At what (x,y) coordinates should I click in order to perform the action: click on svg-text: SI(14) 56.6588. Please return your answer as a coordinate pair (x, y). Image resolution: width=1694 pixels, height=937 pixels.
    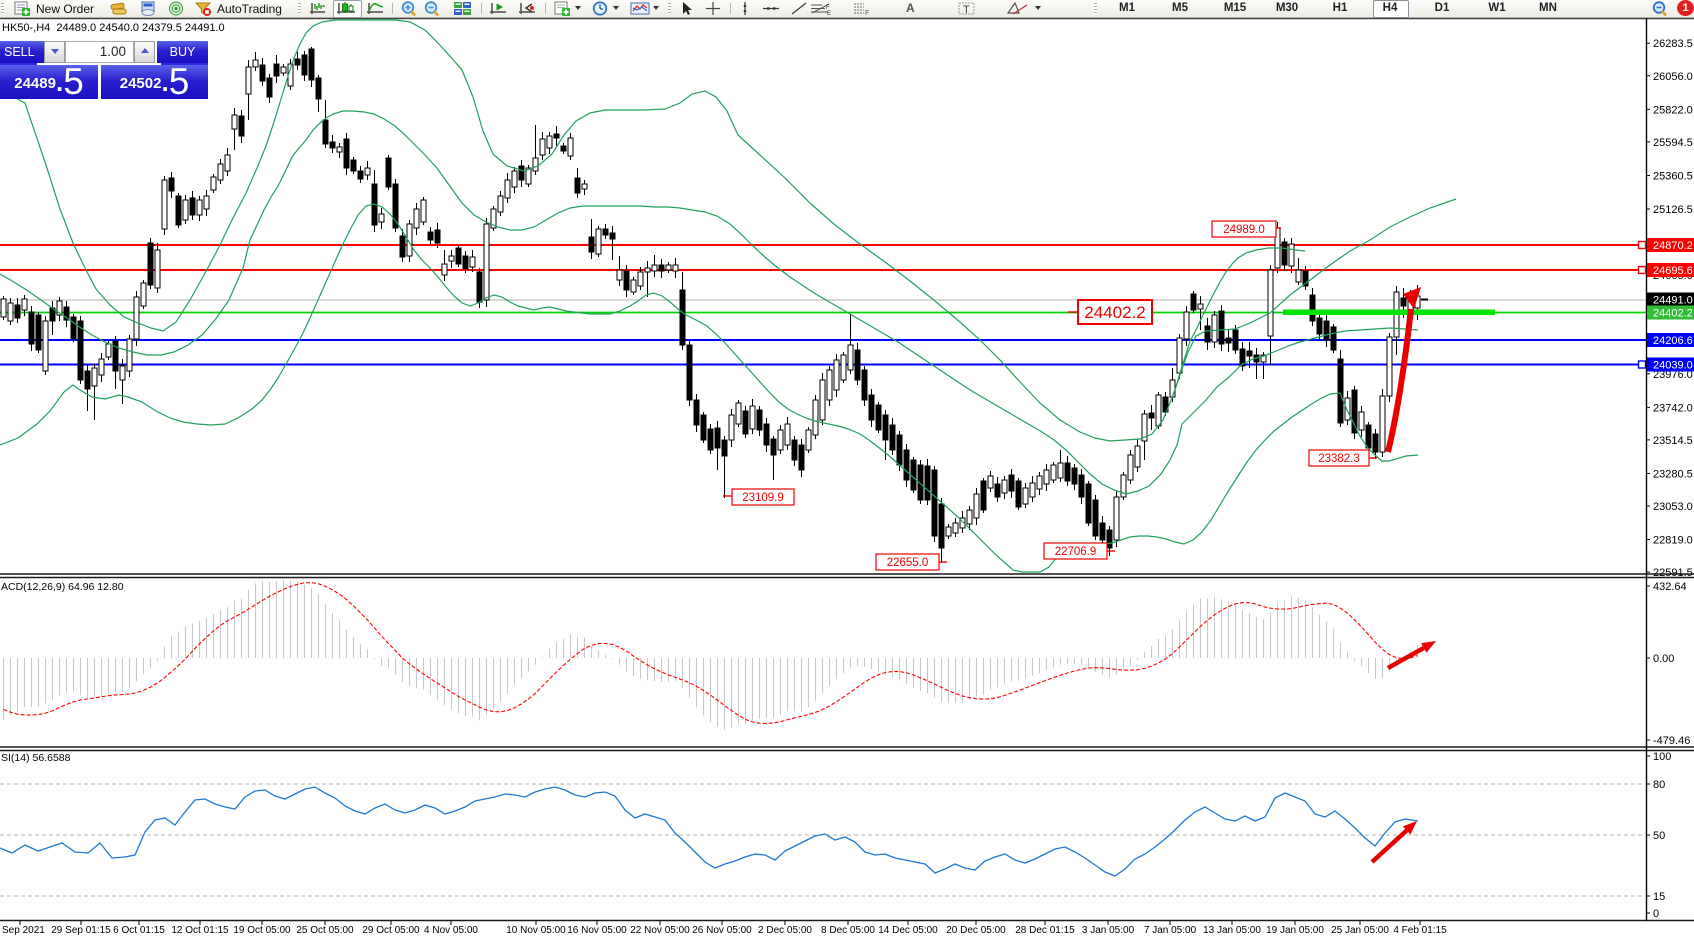
    Looking at the image, I should click on (36, 758).